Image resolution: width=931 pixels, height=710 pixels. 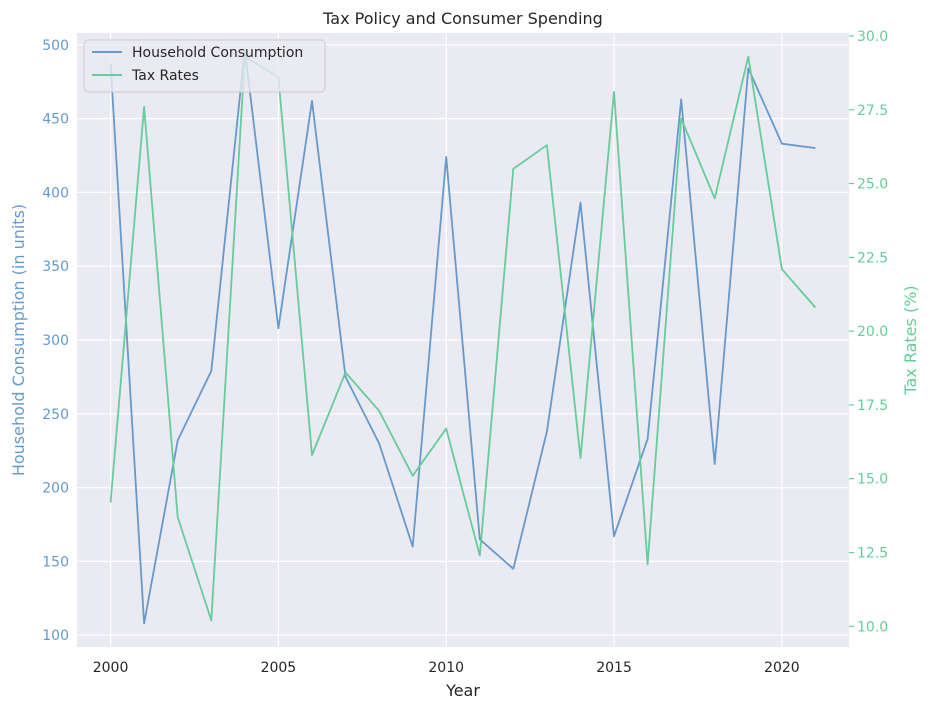 What do you see at coordinates (279, 668) in the screenshot?
I see `x-tick-label: 2005` at bounding box center [279, 668].